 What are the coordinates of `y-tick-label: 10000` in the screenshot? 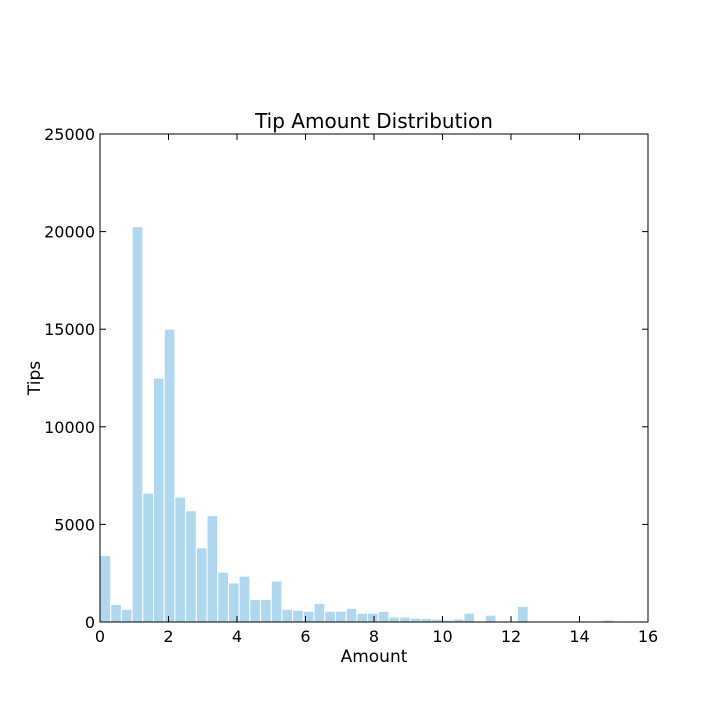 It's located at (69, 427).